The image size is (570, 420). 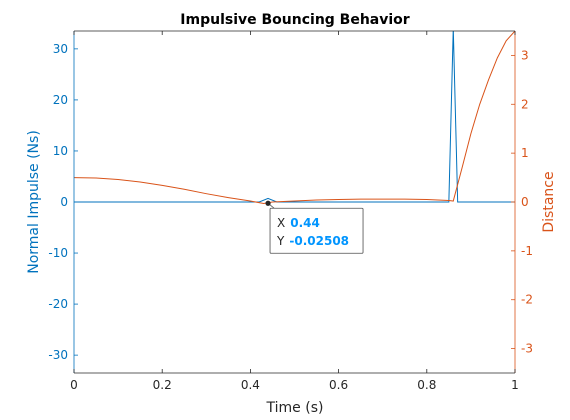 I want to click on y-left-tick-label: -30, so click(x=58, y=355).